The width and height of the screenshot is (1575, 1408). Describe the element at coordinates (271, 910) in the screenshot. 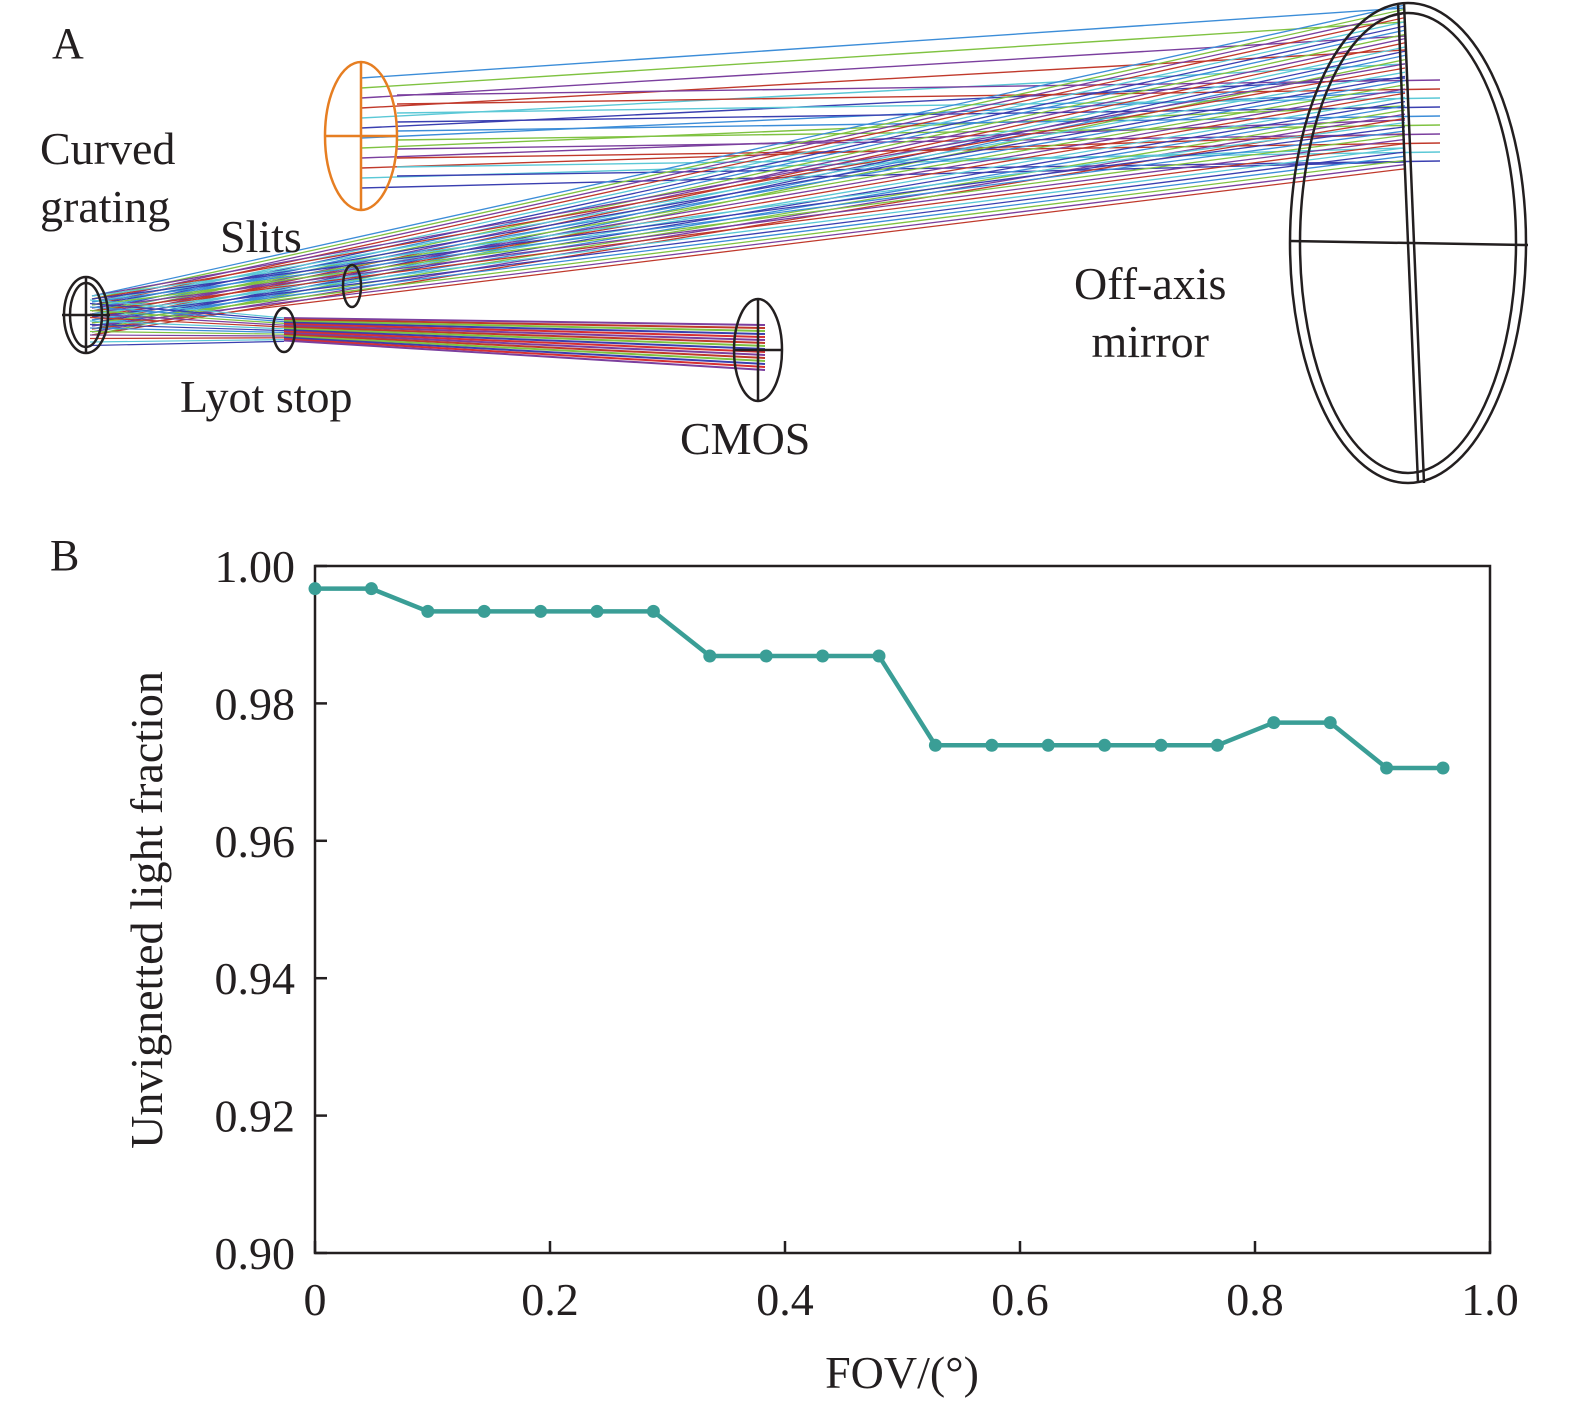

I see `y-axis: 0.90 0.92 0.94 0.96 0.98 1.00` at that location.